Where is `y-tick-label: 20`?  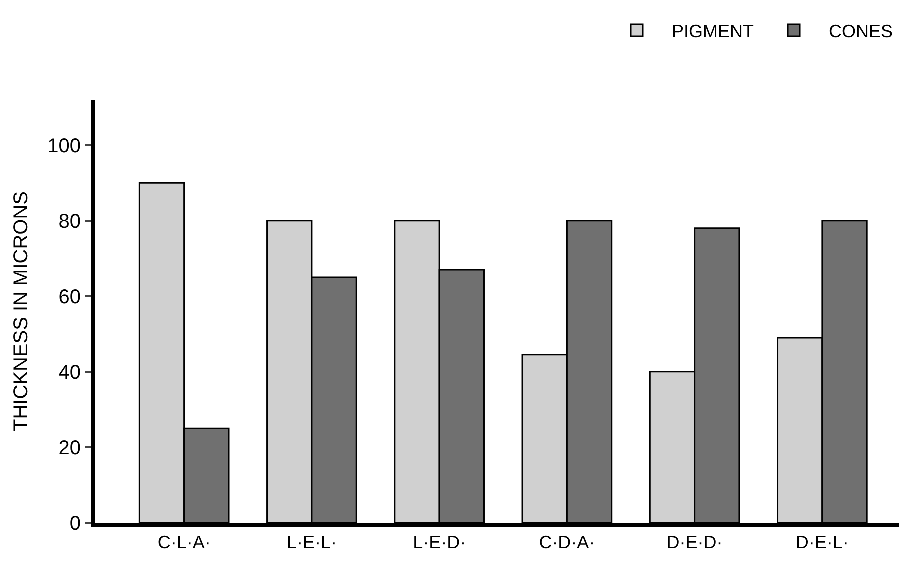
y-tick-label: 20 is located at coordinates (69, 448).